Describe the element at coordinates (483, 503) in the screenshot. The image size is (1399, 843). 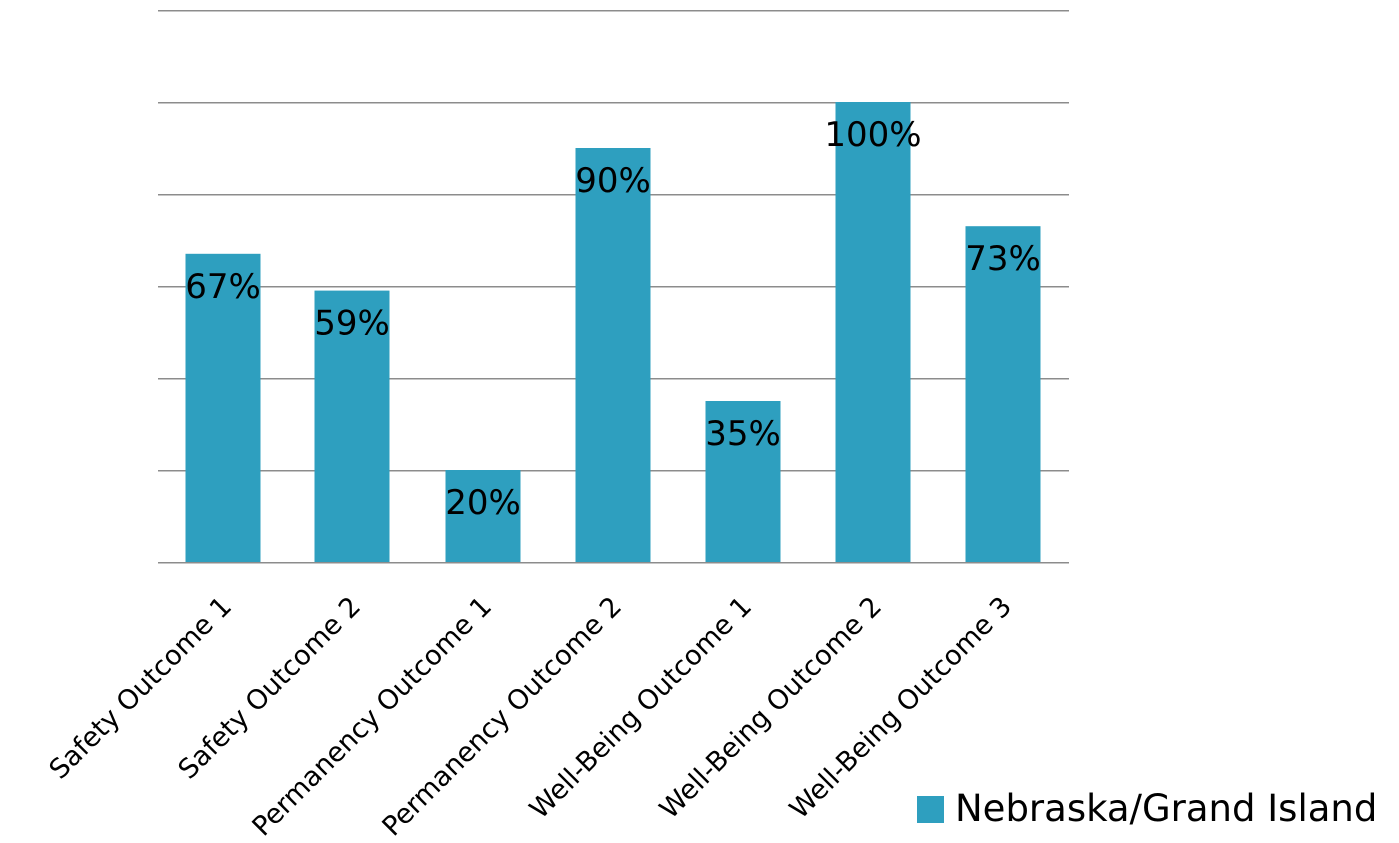
I see `data-label: 20%` at that location.